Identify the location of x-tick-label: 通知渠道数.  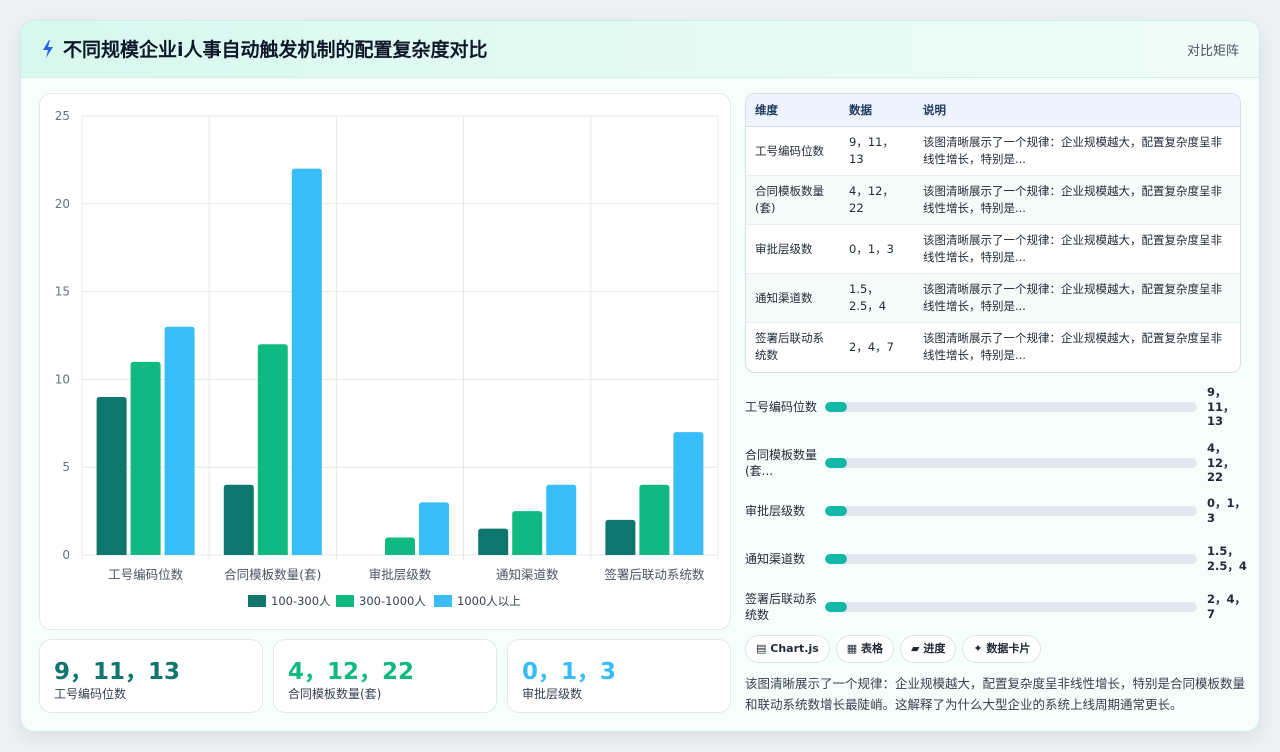
(527, 574).